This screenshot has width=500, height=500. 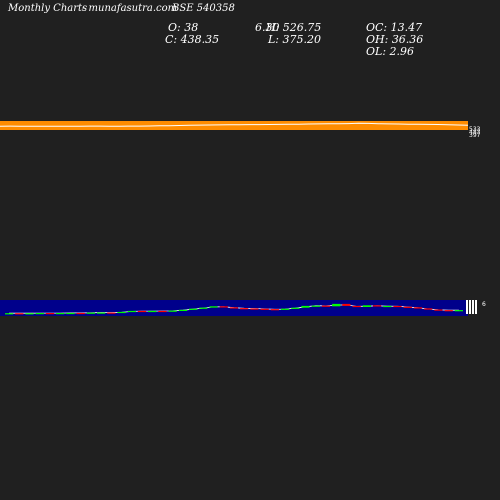 I want to click on candle-group, so click(x=234, y=309).